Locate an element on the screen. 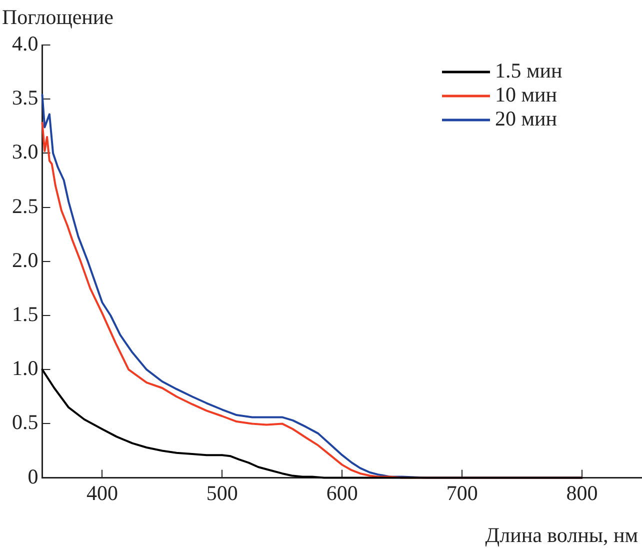 The width and height of the screenshot is (642, 549). y-tick-label: 0 is located at coordinates (33, 476).